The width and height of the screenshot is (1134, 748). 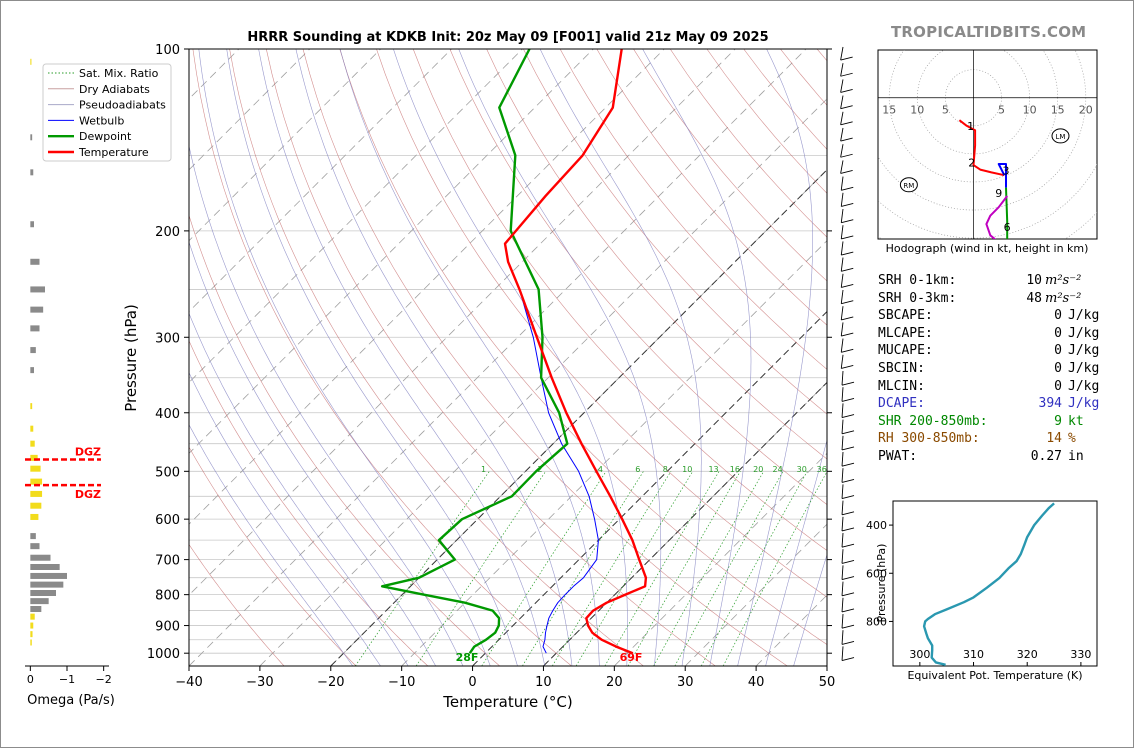 What do you see at coordinates (901, 404) in the screenshot?
I see `index-label: DCAPE:` at bounding box center [901, 404].